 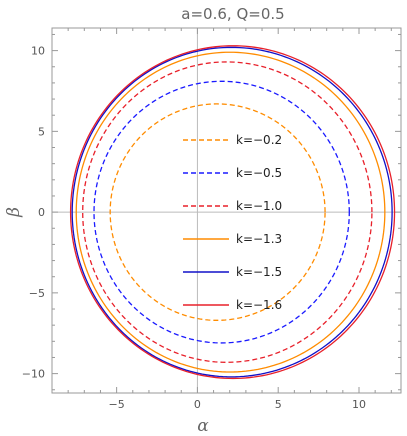 I want to click on y-tick-label: −10, so click(x=33, y=374).